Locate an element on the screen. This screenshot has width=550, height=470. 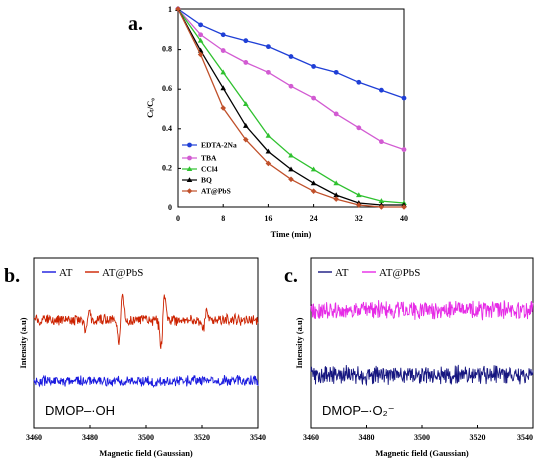
panel-c-series-group is located at coordinates (422, 343).